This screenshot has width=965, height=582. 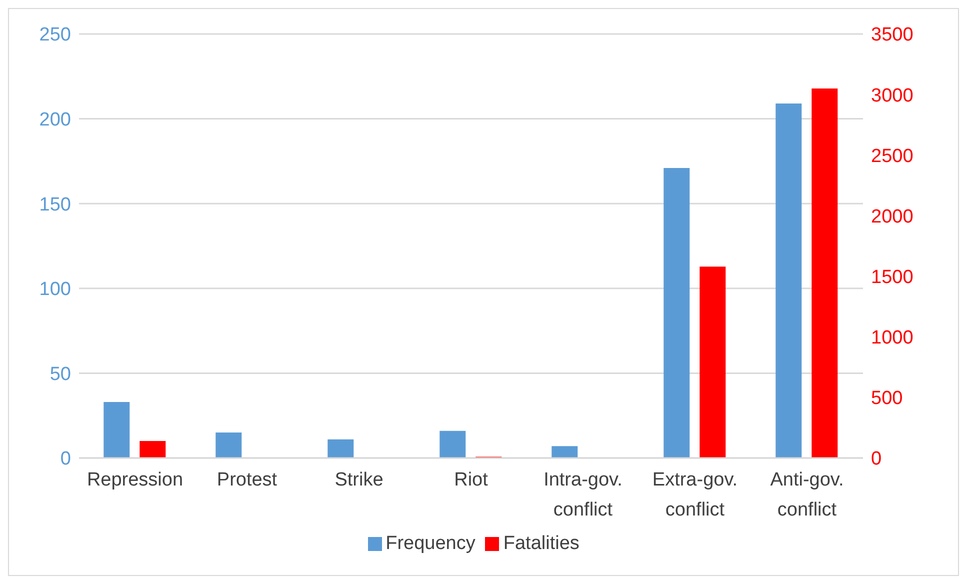 I want to click on y-tick-label: 250, so click(x=55, y=35).